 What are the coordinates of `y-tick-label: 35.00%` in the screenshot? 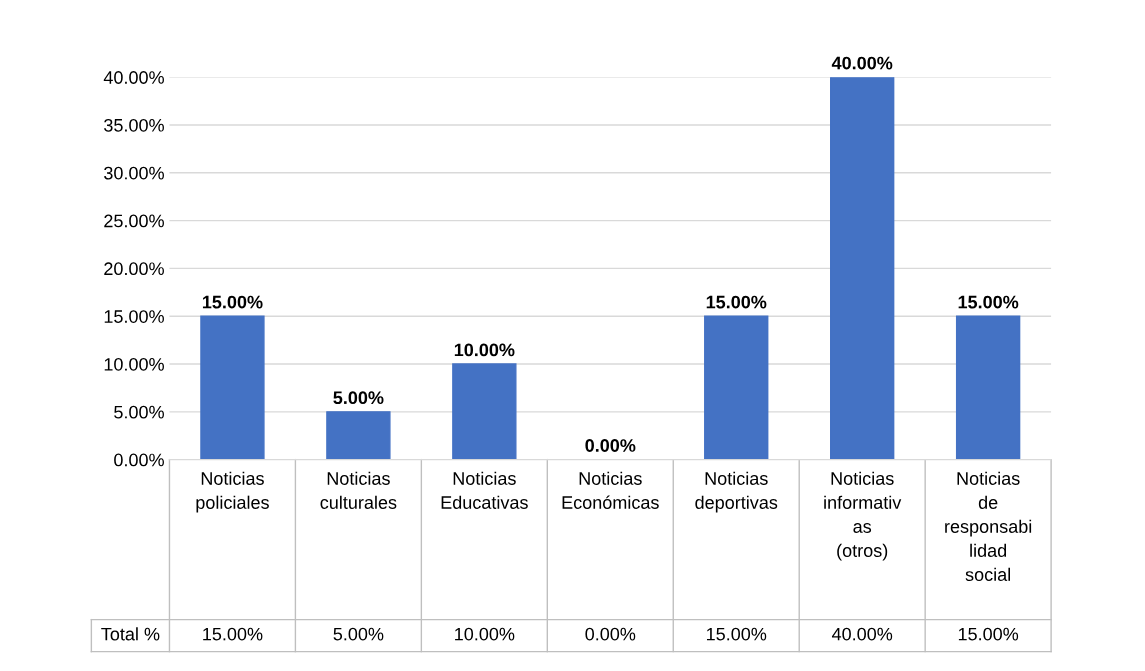 It's located at (134, 125).